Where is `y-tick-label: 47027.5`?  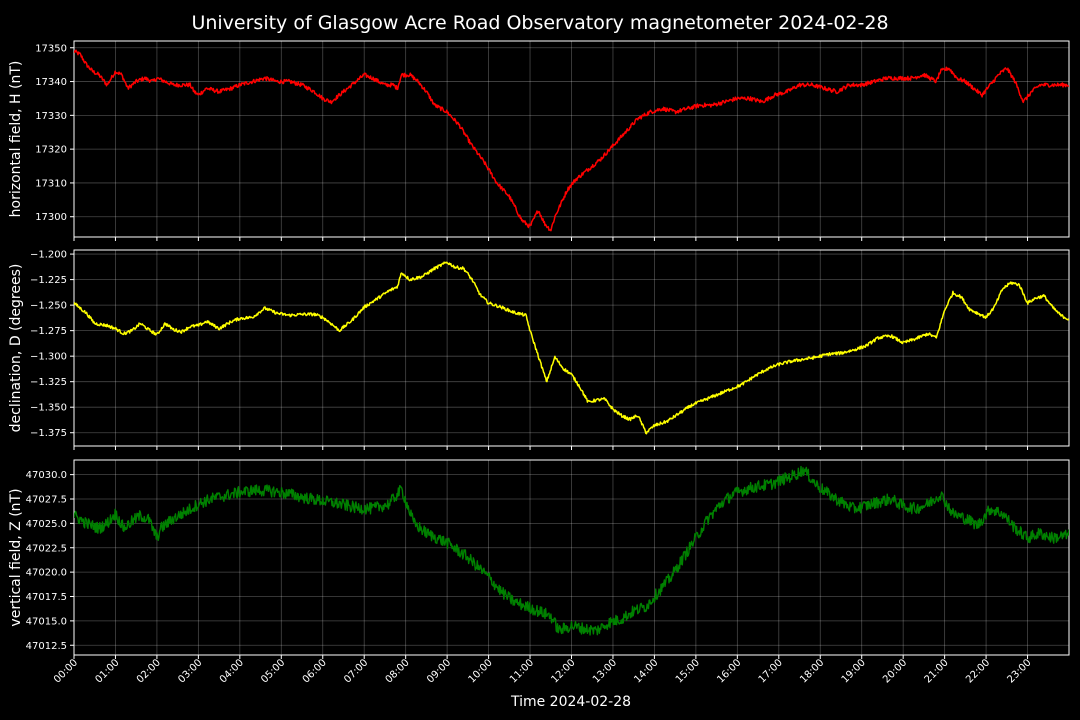
y-tick-label: 47027.5 is located at coordinates (46, 500).